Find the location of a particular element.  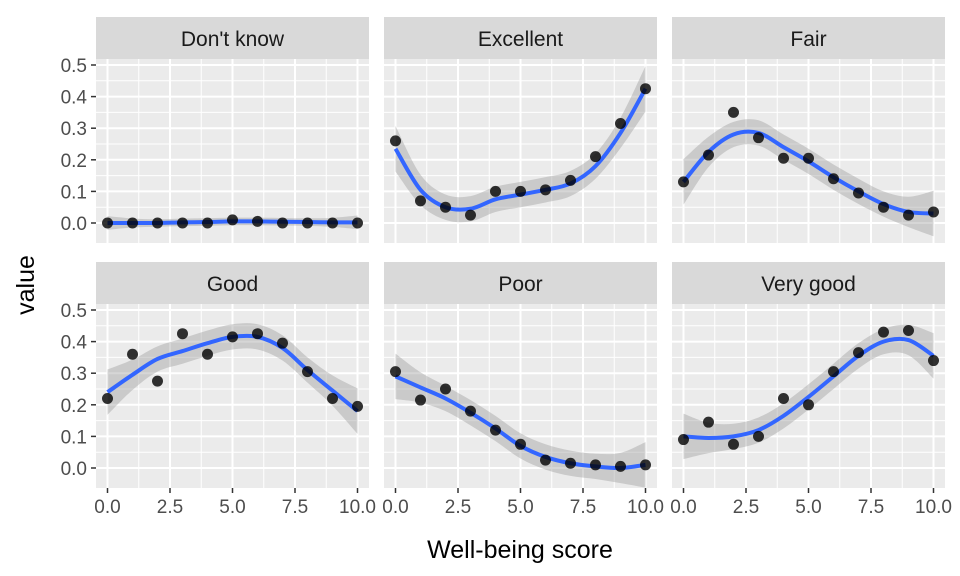

facet-strip-label: Very good is located at coordinates (808, 284).